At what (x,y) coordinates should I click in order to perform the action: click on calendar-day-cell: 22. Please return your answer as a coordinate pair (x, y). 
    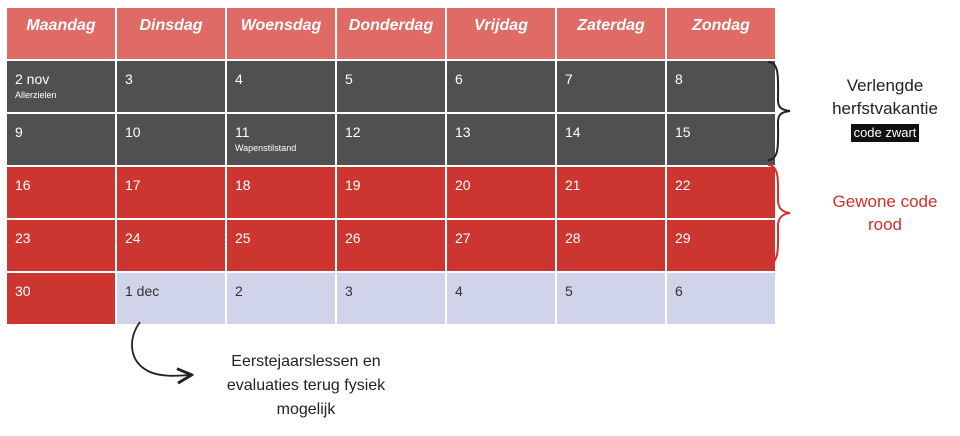
    Looking at the image, I should click on (721, 192).